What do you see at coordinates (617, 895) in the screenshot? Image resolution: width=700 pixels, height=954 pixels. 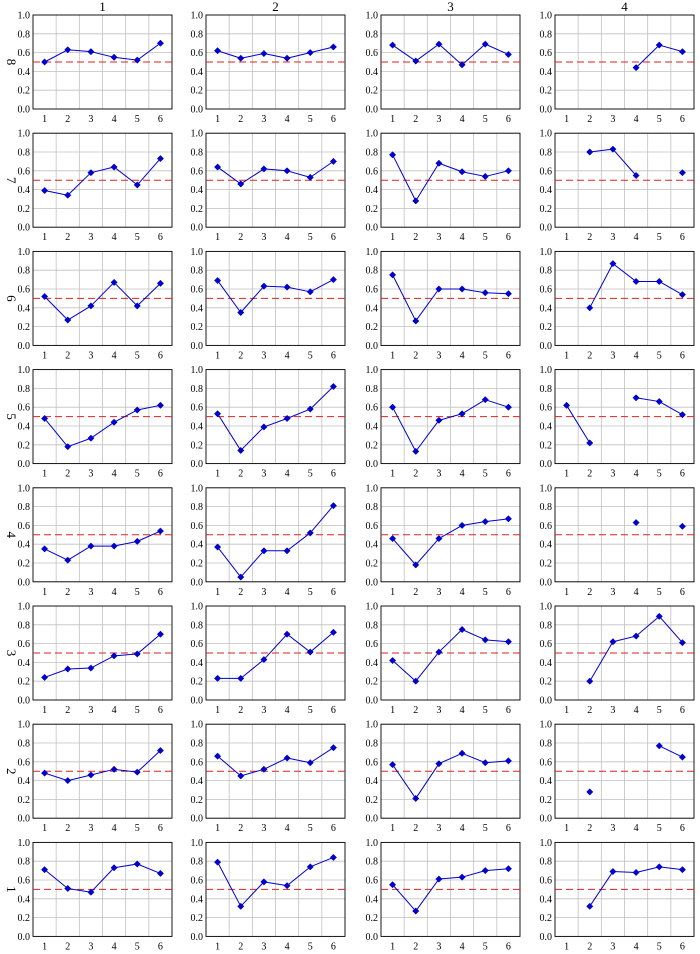 I see `panel-r1-c4: 0.0 0.2 0.4 0.6 0.8 1.0 1 2 3 4 5 6` at bounding box center [617, 895].